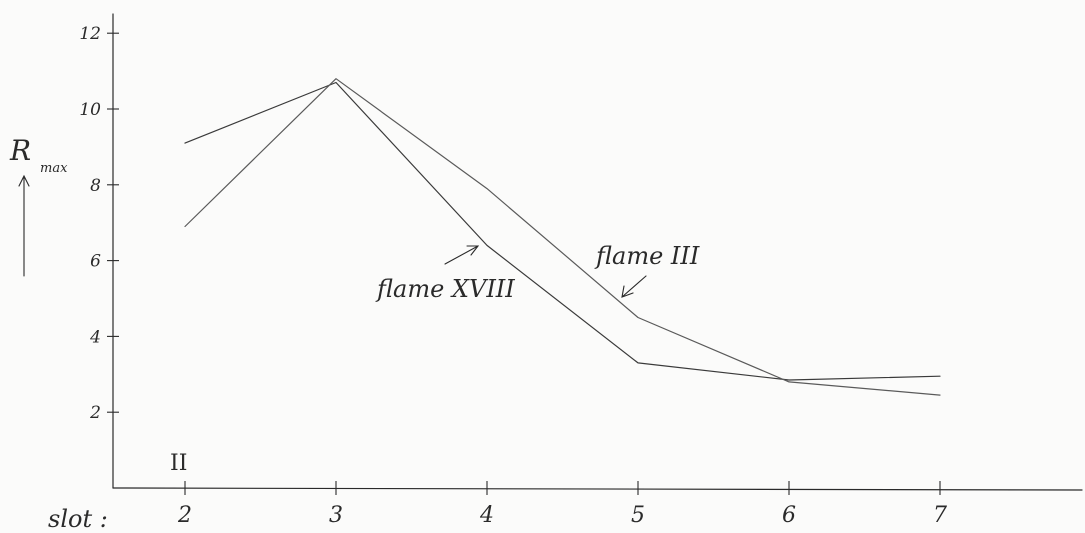 This screenshot has width=1085, height=533. Describe the element at coordinates (178, 463) in the screenshot. I see `panel-label: II` at that location.